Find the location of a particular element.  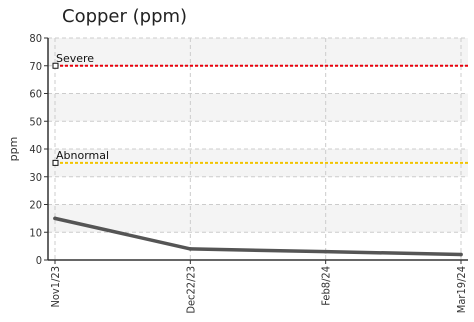

y-tick-label: 60 is located at coordinates (35, 94).